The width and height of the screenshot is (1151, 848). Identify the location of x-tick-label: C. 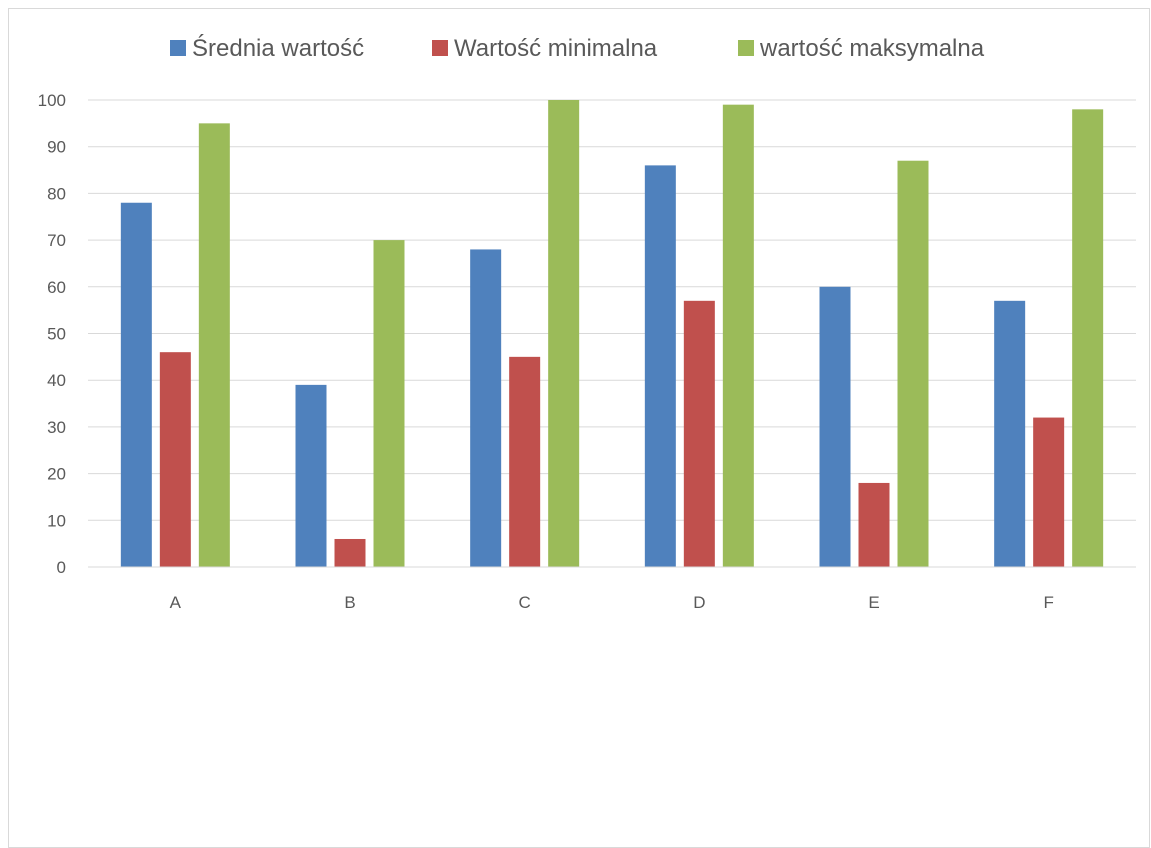
(525, 602).